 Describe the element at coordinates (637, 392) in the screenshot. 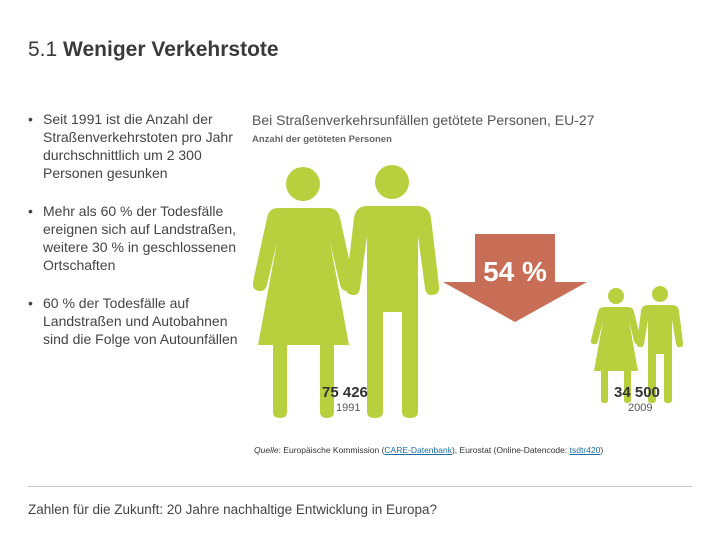

I see `value-label-2009: 34 500` at that location.